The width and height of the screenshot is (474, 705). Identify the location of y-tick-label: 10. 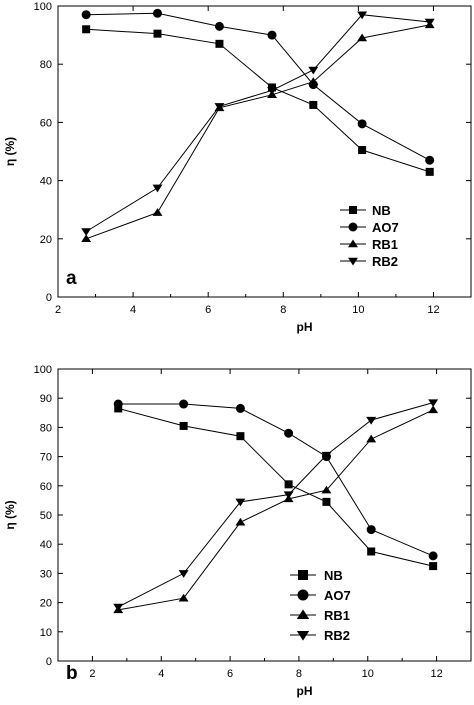
(46, 633).